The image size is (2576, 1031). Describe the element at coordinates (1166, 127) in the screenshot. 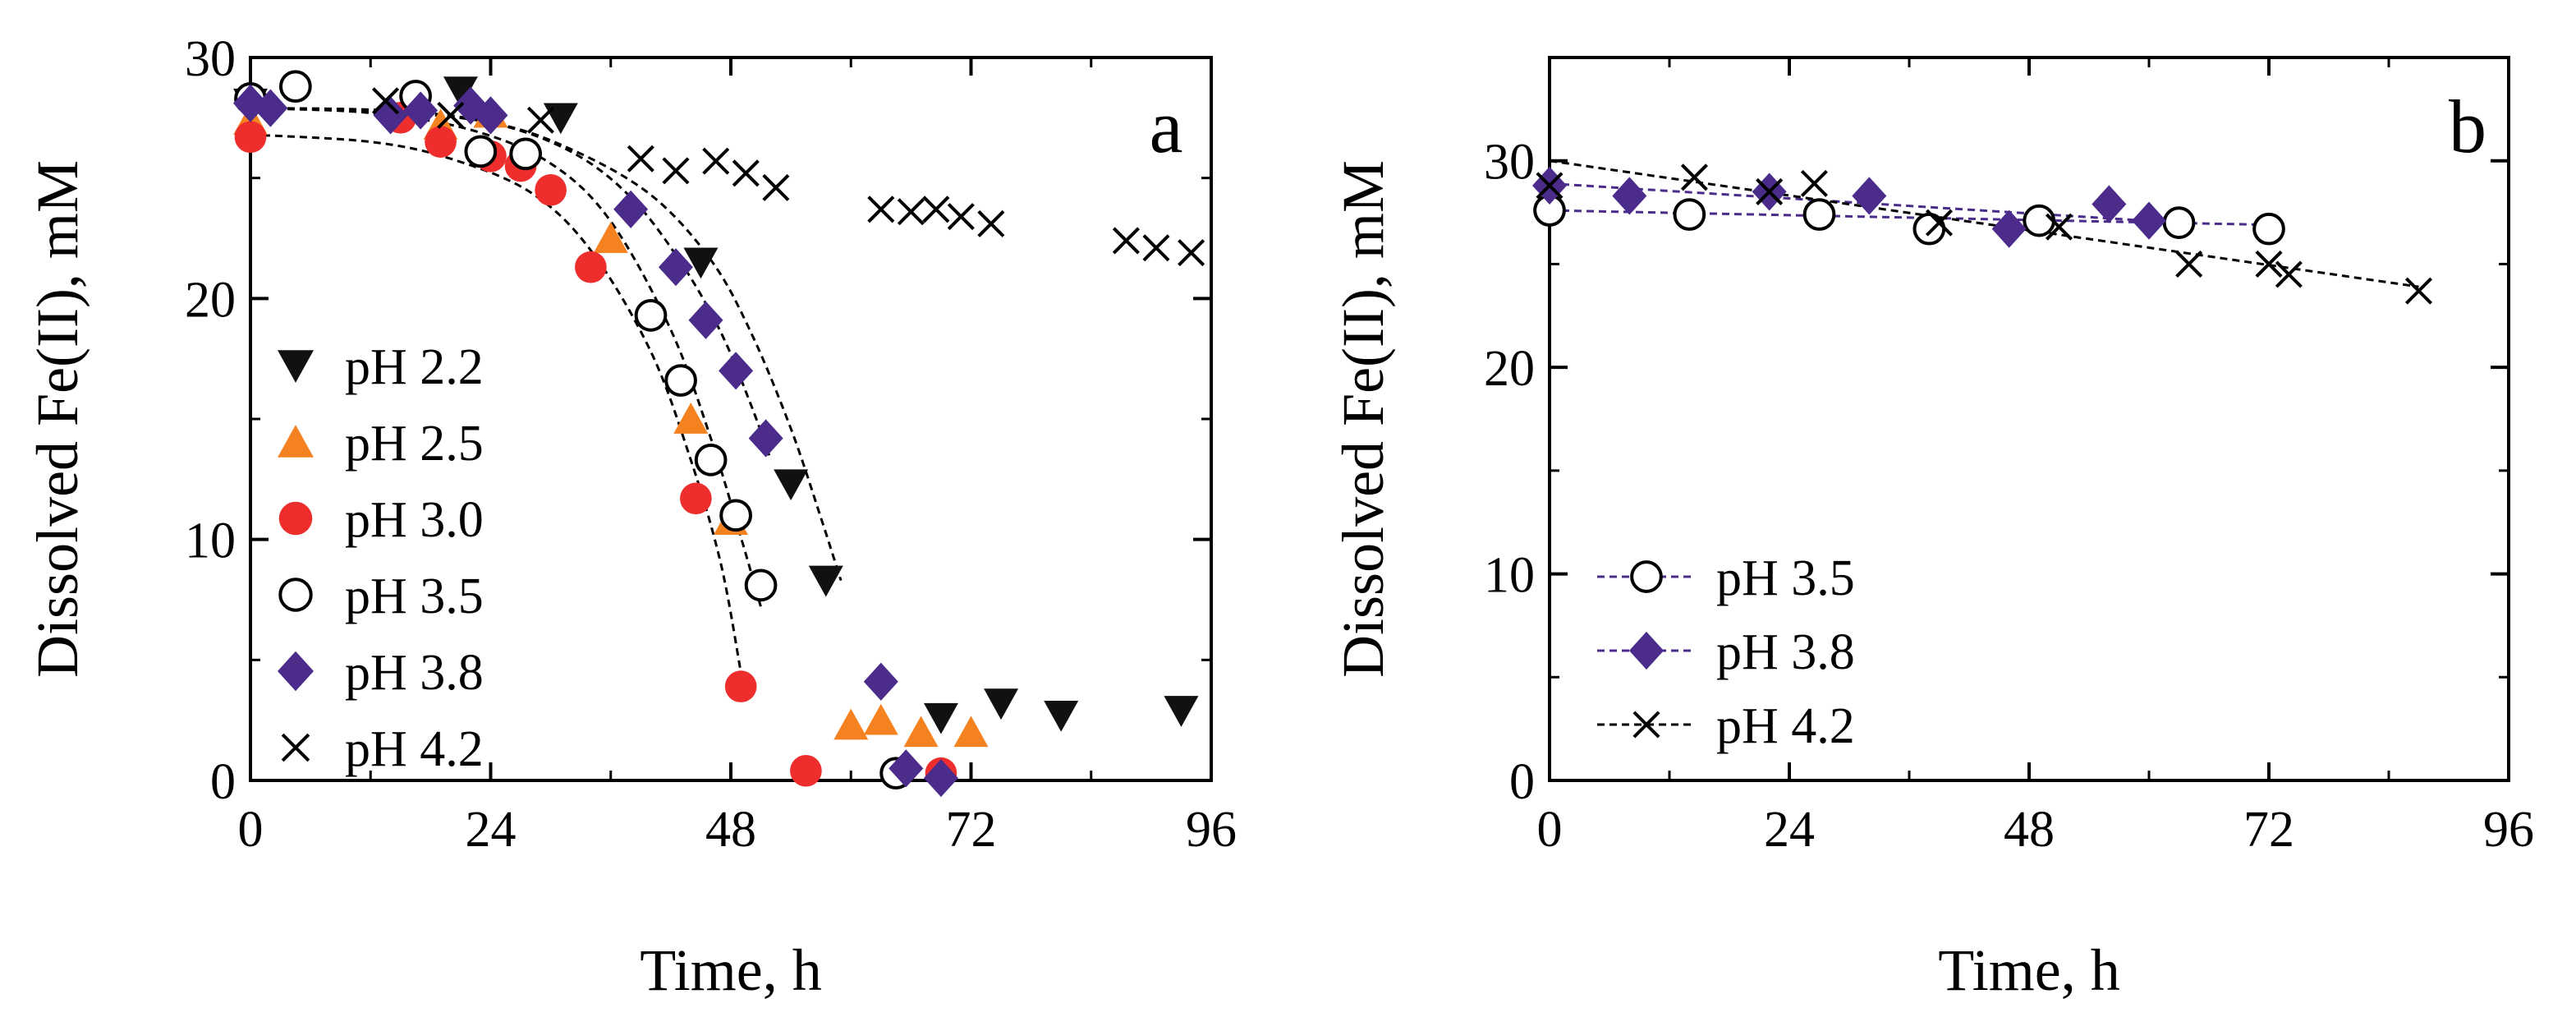

I see `panel-label: a` at that location.